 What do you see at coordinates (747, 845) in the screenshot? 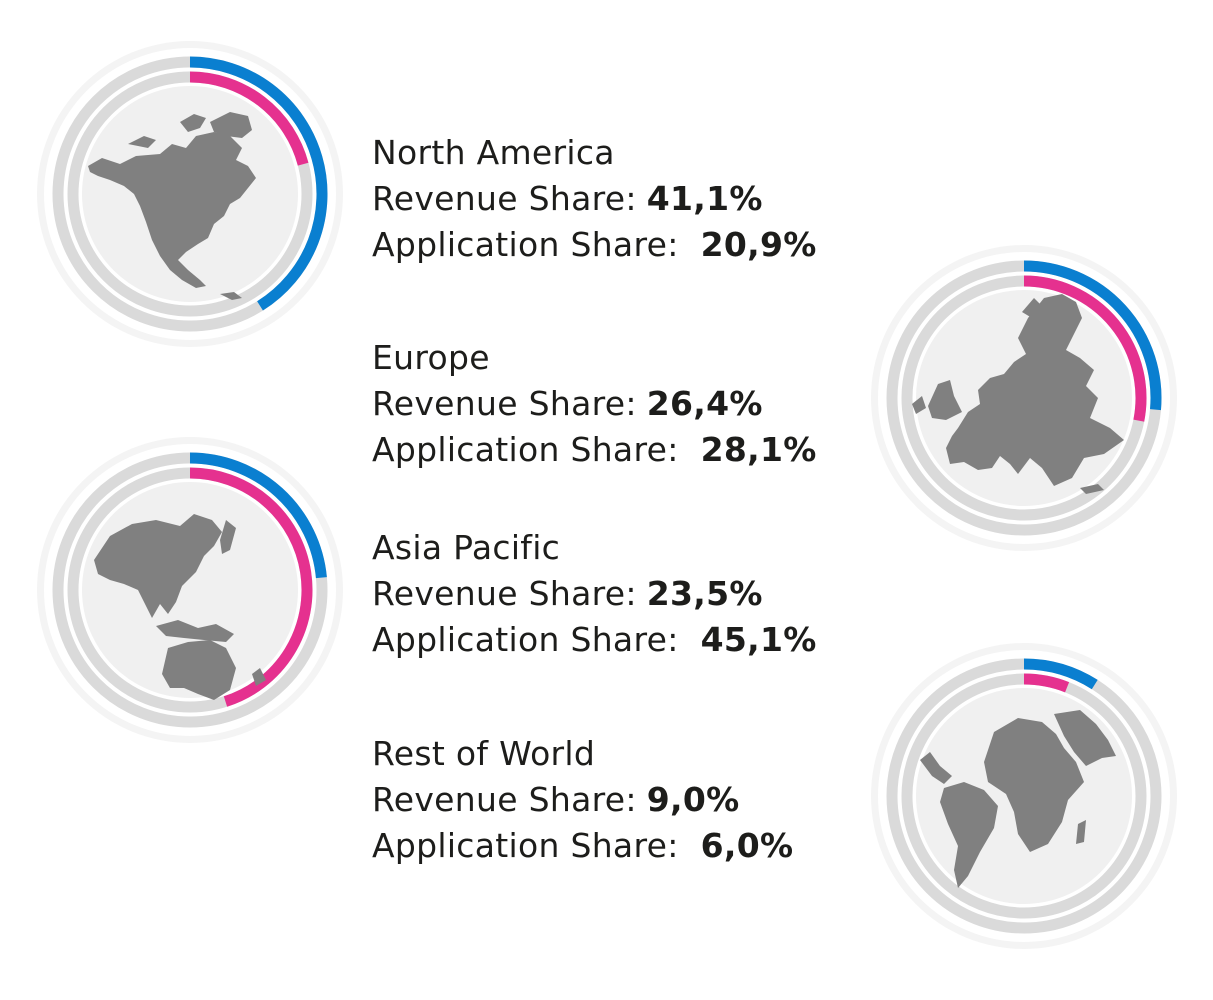
I see `application-share-value: 6,0%` at bounding box center [747, 845].